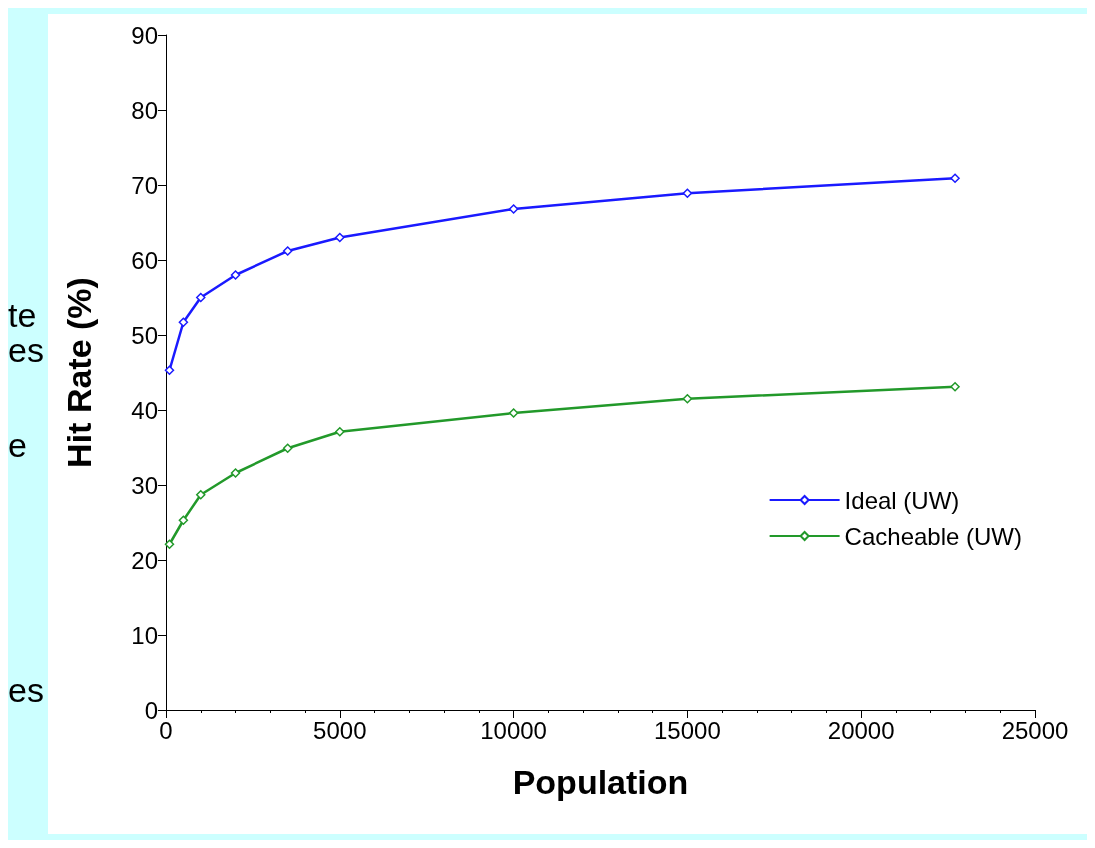  I want to click on y-tick-label: 60, so click(144, 260).